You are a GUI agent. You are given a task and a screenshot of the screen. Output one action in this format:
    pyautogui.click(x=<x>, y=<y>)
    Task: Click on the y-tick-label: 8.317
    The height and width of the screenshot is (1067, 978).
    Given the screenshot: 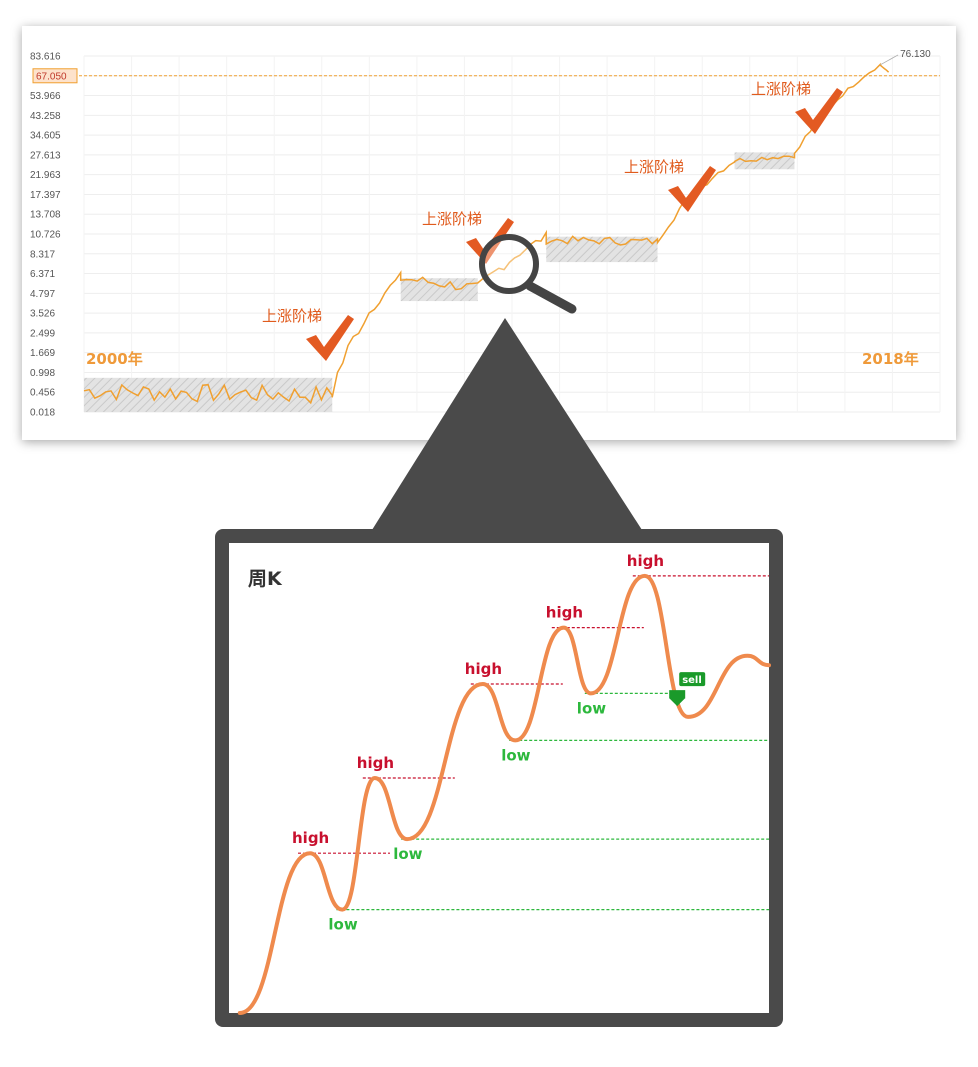 What is the action you would take?
    pyautogui.click(x=42, y=254)
    